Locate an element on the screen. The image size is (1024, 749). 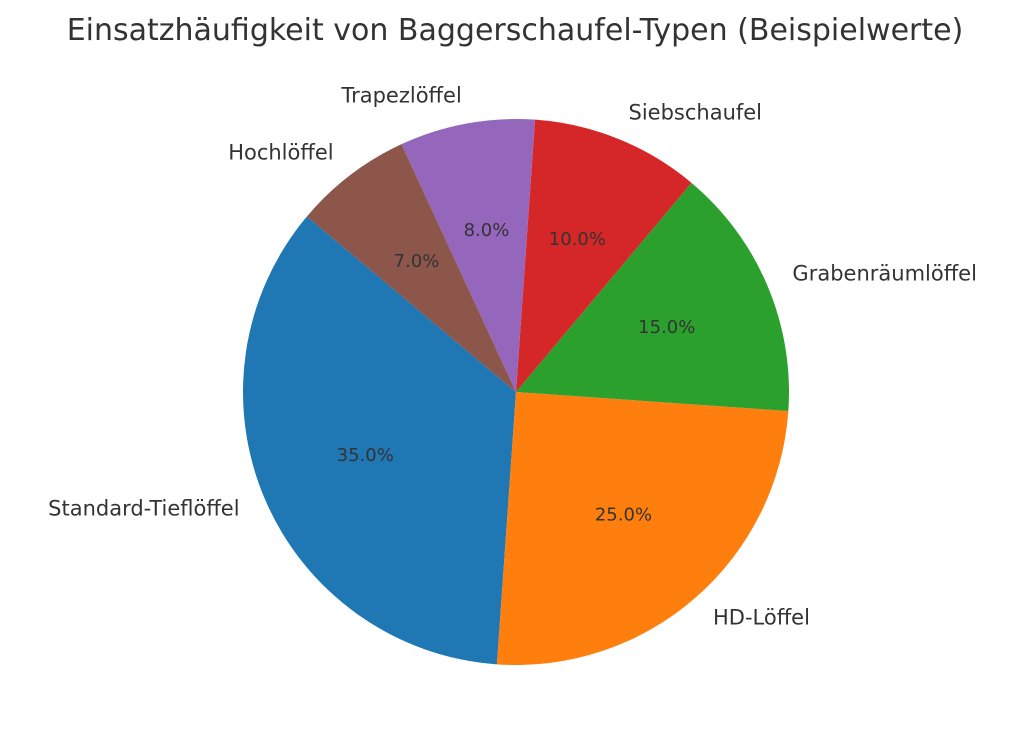
pct-label-hochloffel: 7.0% is located at coordinates (417, 261).